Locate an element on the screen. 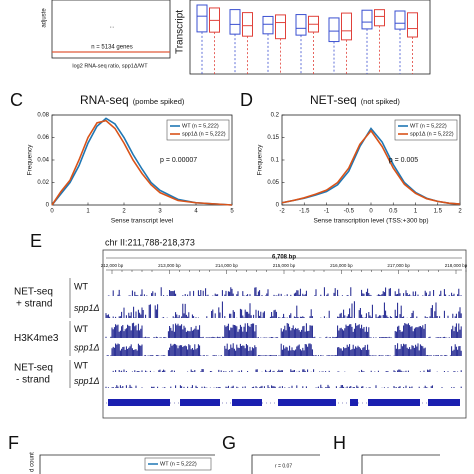  ruler-tick-label: 217,000 bp is located at coordinates (398, 265).